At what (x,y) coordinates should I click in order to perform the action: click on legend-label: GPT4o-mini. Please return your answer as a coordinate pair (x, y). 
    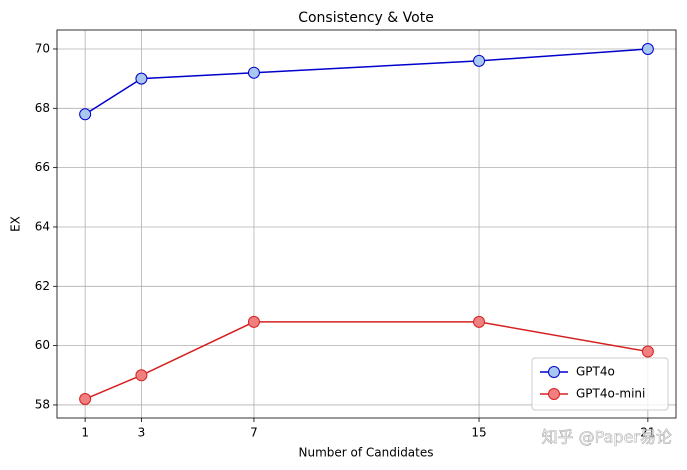
    Looking at the image, I should click on (610, 394).